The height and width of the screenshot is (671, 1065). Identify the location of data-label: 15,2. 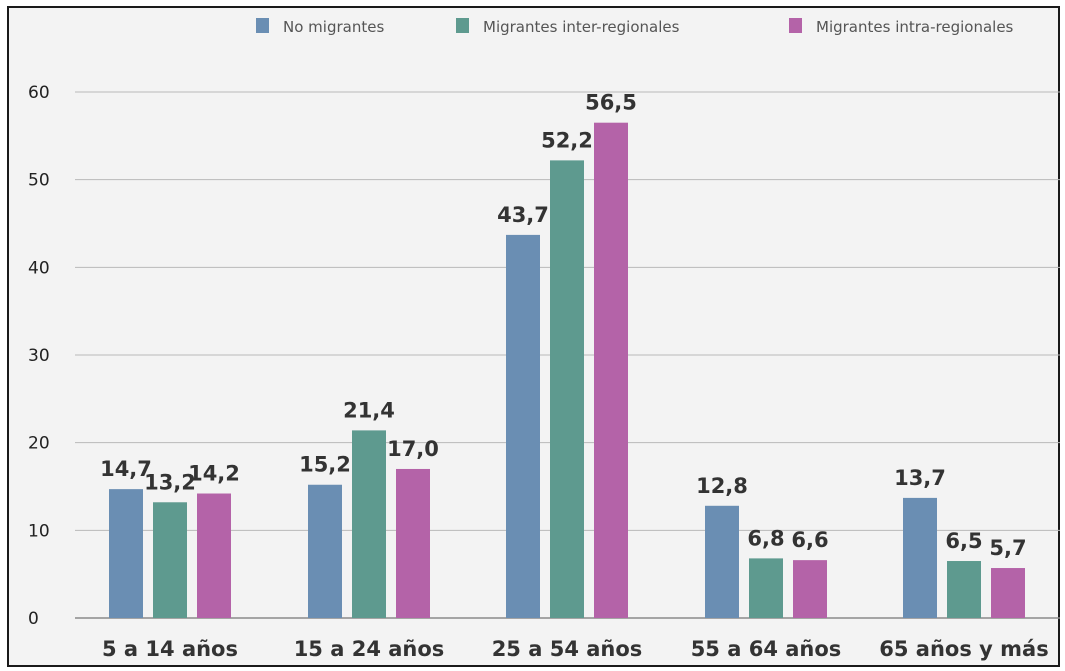
(325, 465).